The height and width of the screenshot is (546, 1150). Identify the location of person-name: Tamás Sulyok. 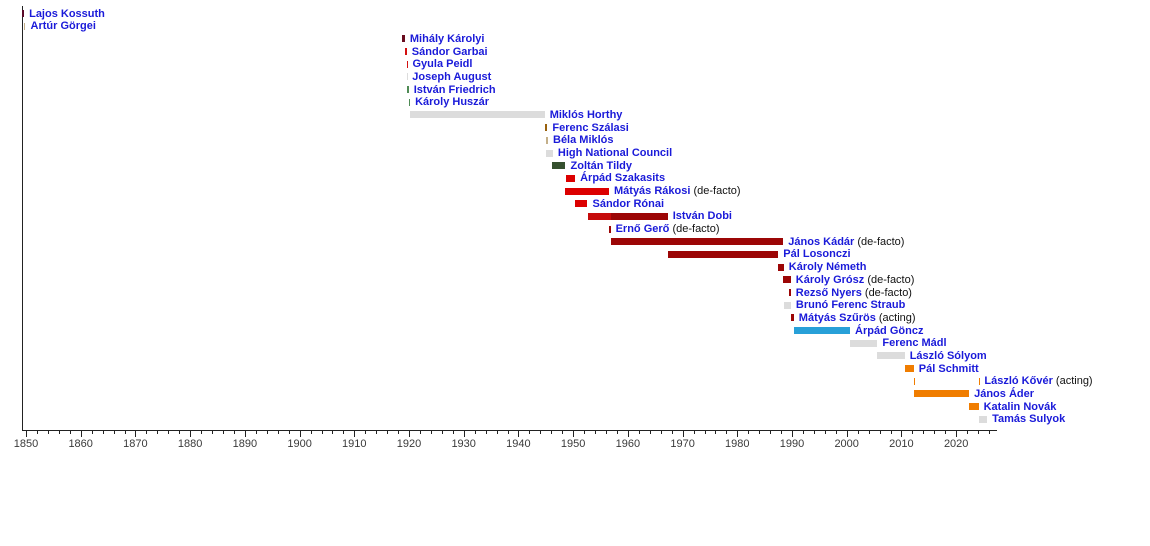
(1029, 419).